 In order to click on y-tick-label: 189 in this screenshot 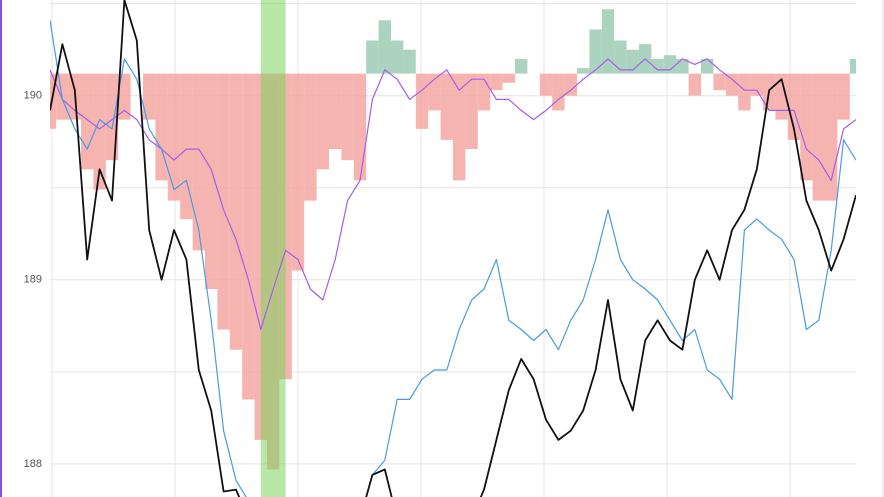, I will do `click(33, 280)`.